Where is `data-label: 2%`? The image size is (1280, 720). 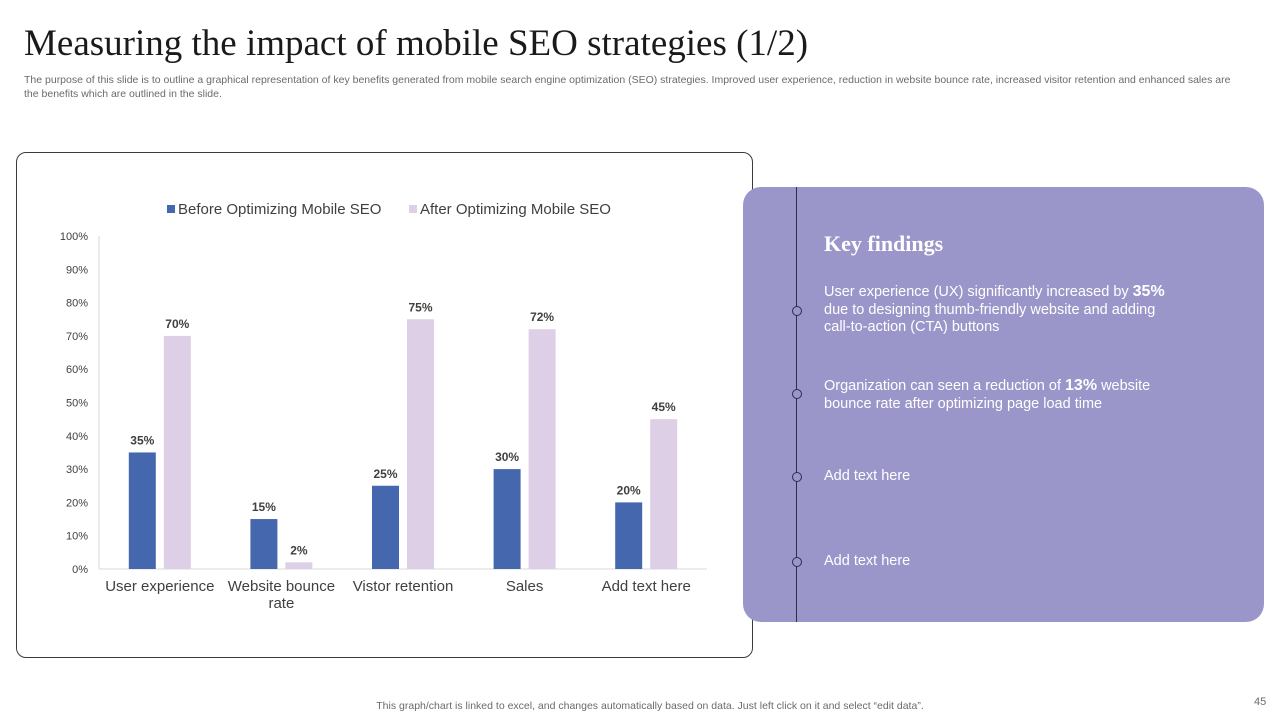
data-label: 2% is located at coordinates (299, 550).